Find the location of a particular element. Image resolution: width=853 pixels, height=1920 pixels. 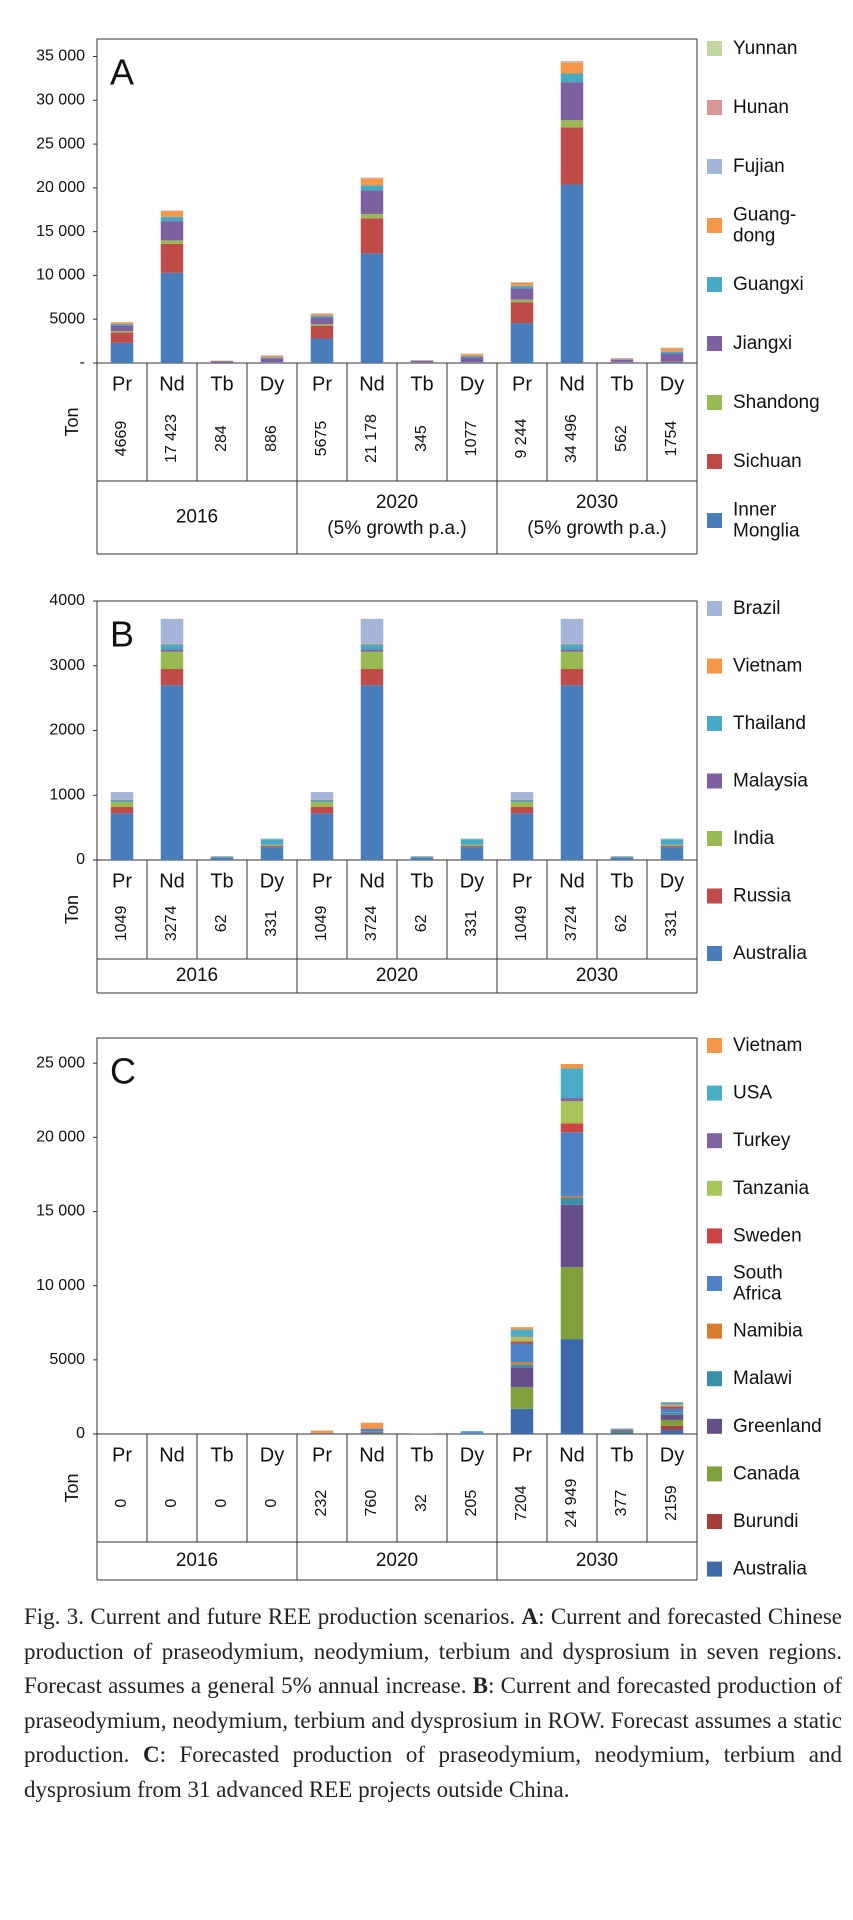

legend-label: Burundi is located at coordinates (766, 1521).